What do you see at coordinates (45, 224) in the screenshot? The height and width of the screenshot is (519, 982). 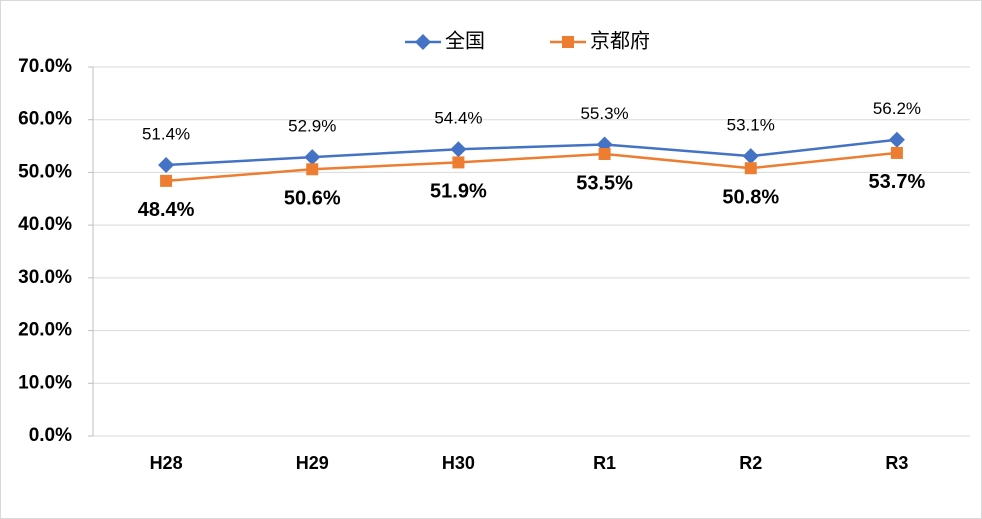 I see `y-tick-label: 40.0%` at bounding box center [45, 224].